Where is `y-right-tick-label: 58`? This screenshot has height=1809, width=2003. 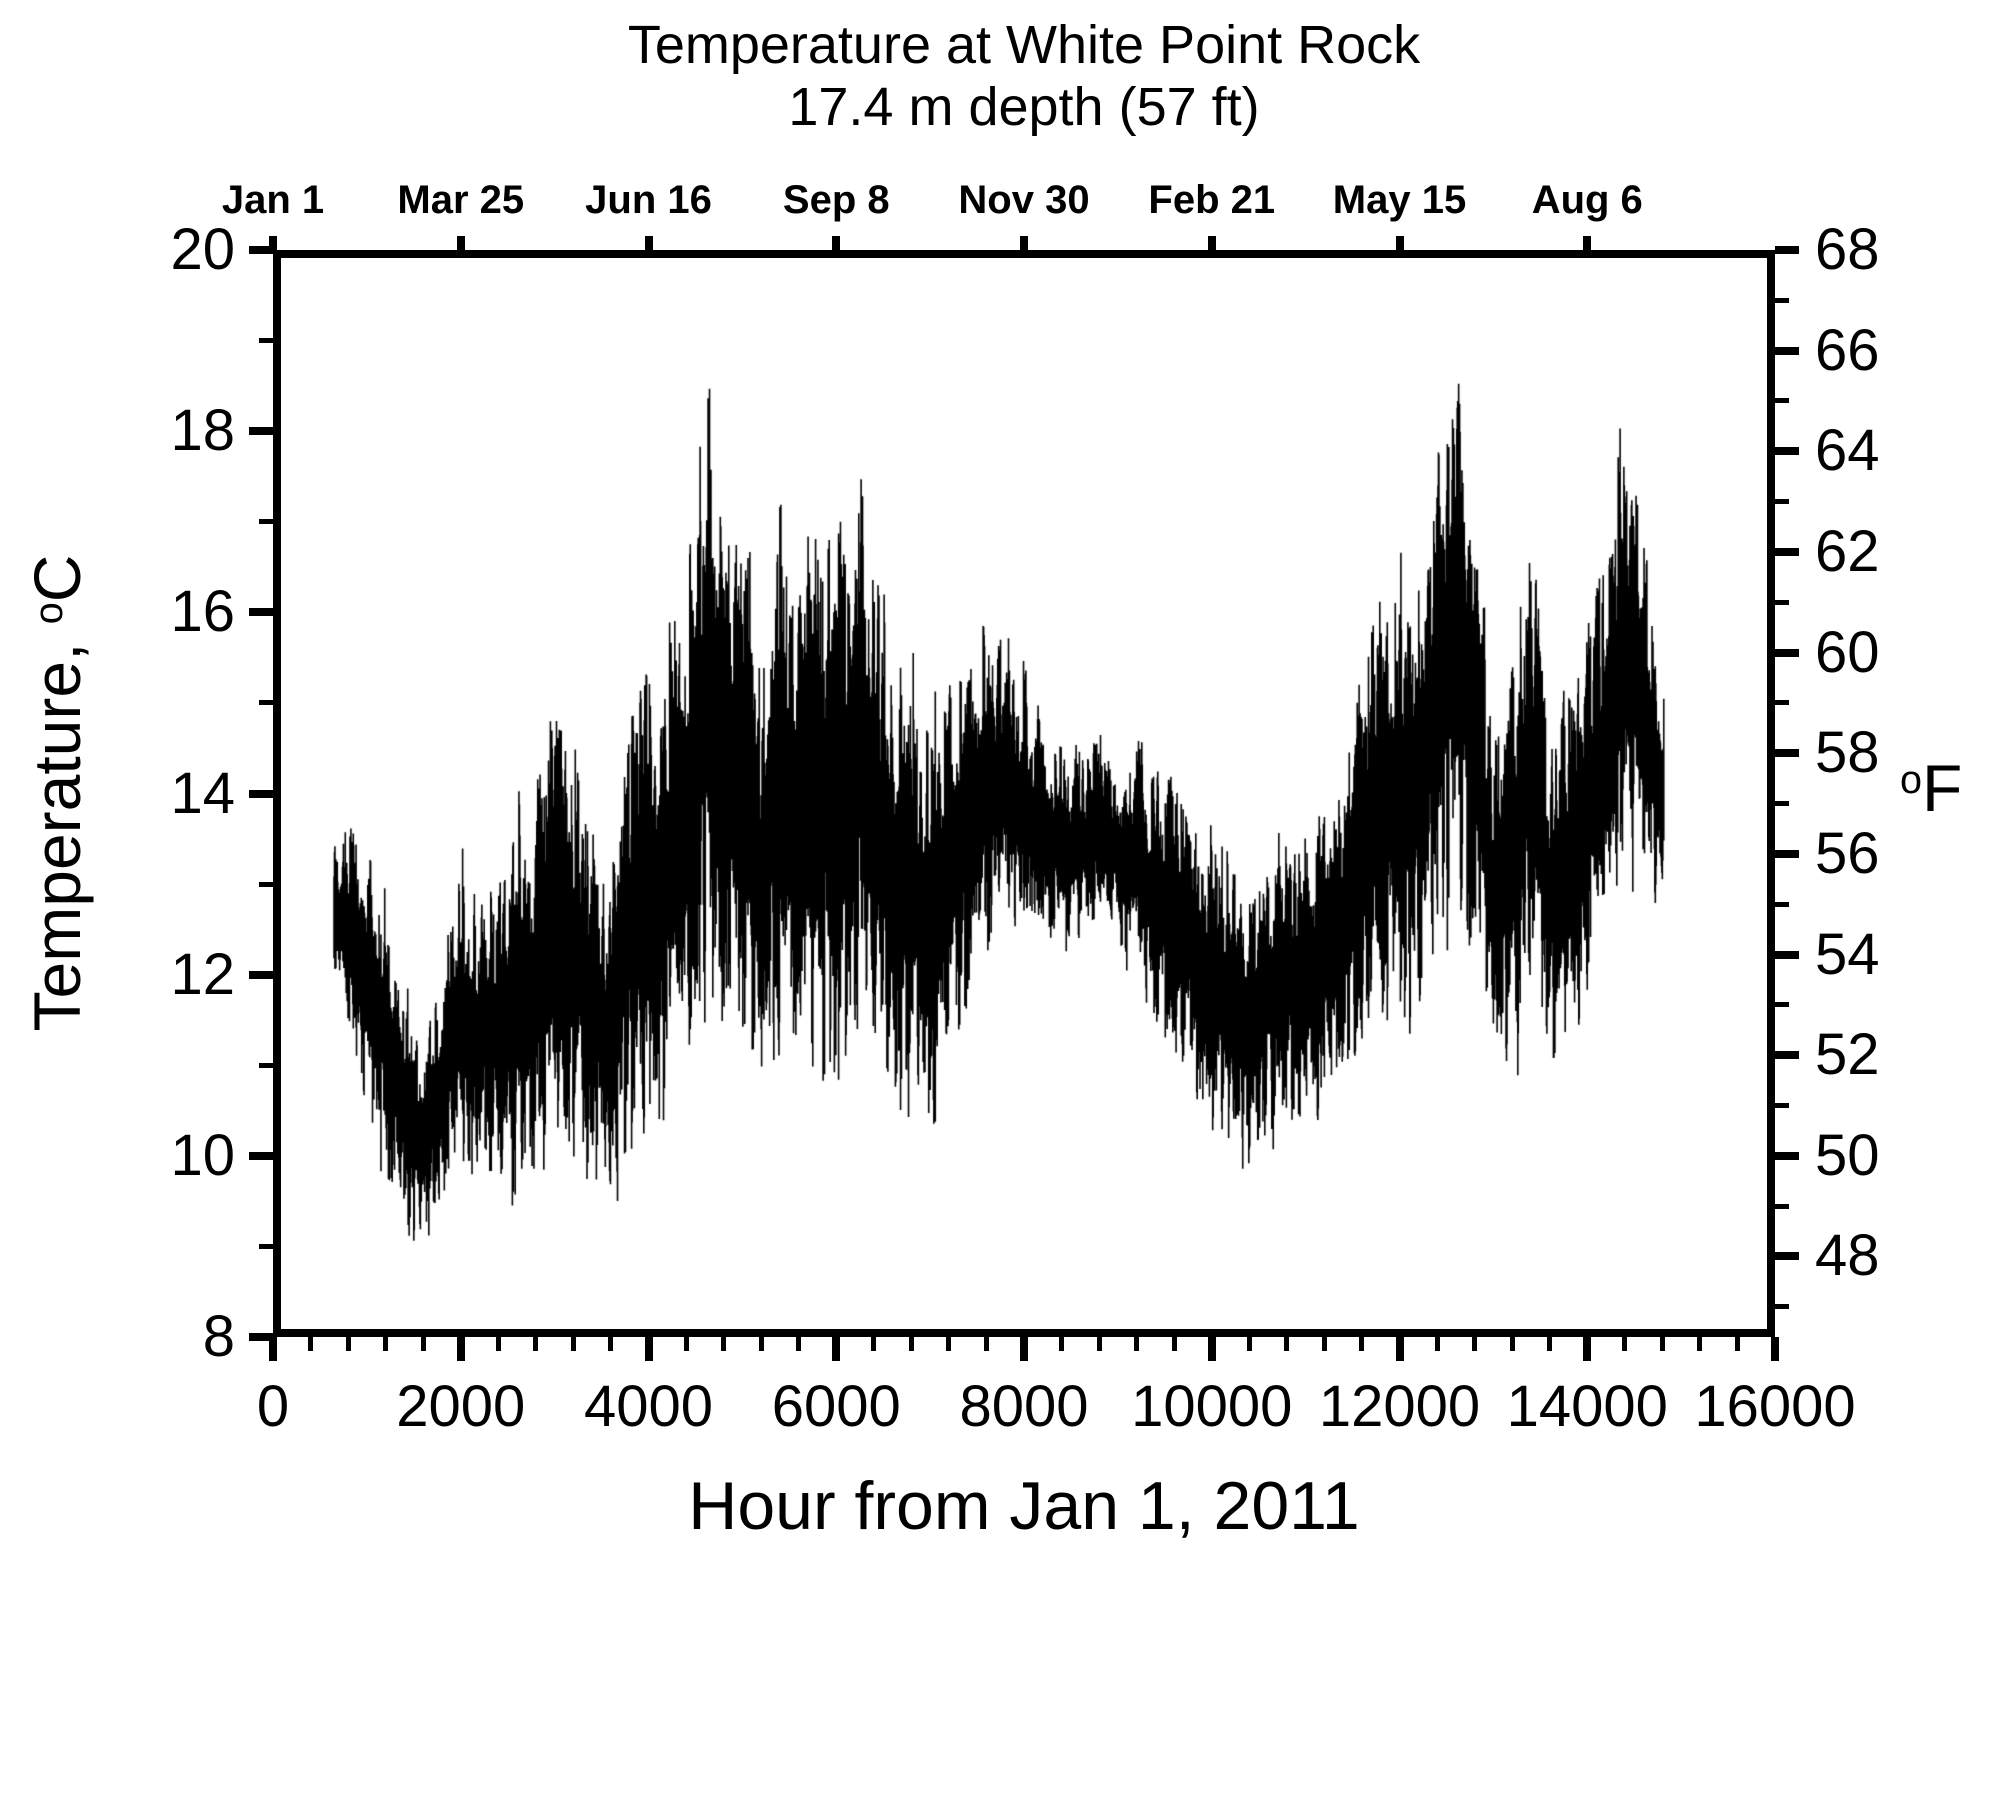 y-right-tick-label: 58 is located at coordinates (1847, 753).